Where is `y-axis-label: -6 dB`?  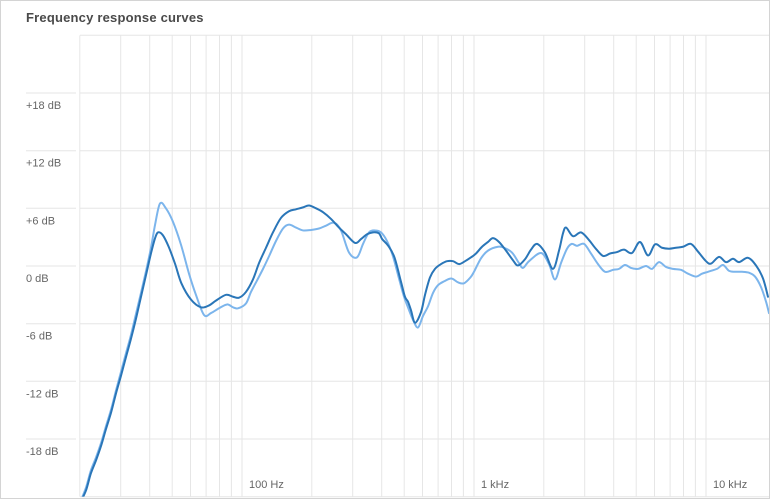 y-axis-label: -6 dB is located at coordinates (39, 337).